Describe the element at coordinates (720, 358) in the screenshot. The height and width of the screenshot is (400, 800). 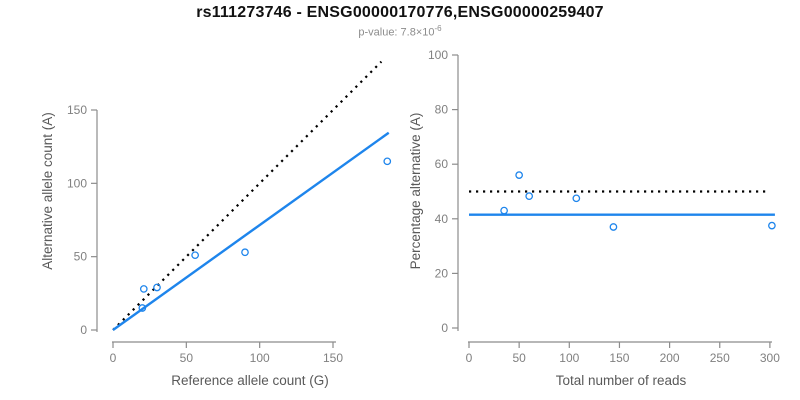
I see `x-tick-label: 250` at that location.